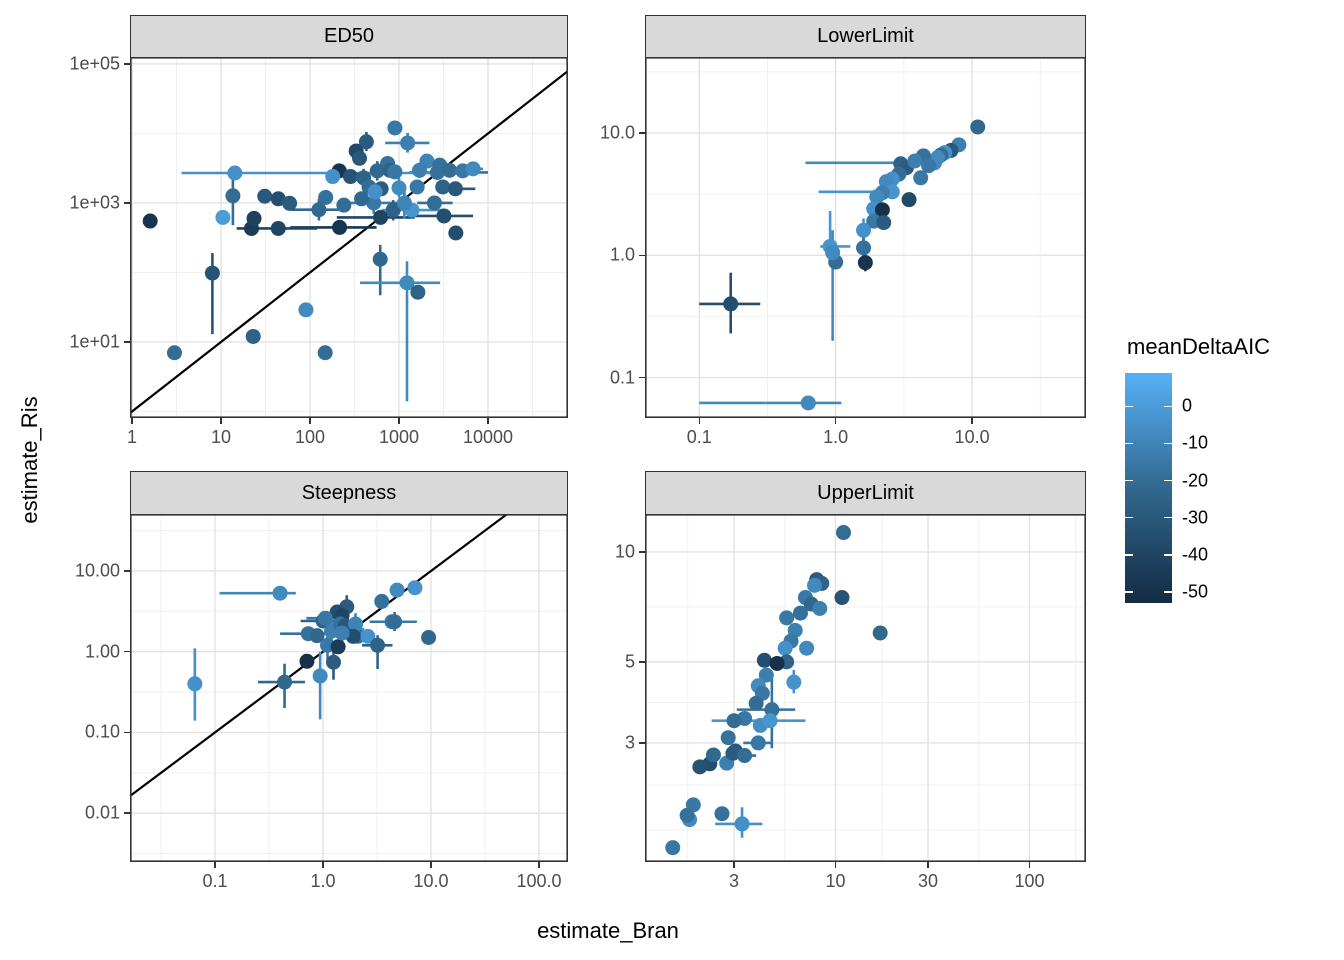  I want to click on facet-strip-label: LowerLimit, so click(865, 36).